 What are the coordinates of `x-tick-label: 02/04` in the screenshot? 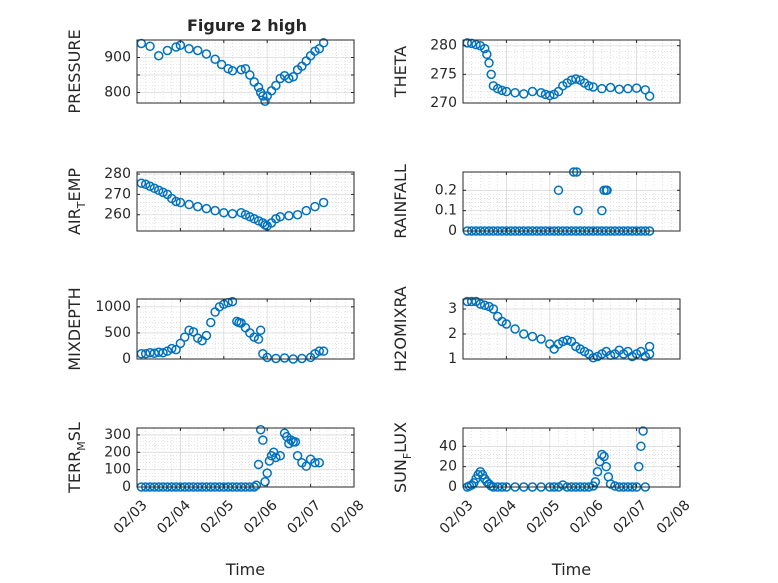 It's located at (500, 517).